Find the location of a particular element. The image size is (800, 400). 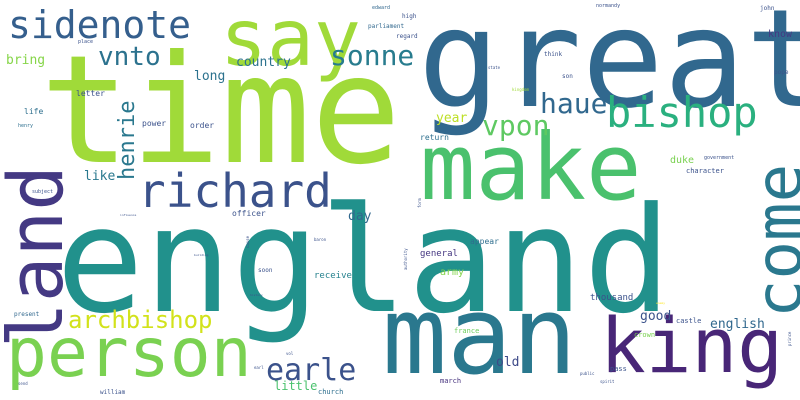

word-government: government is located at coordinates (719, 158).